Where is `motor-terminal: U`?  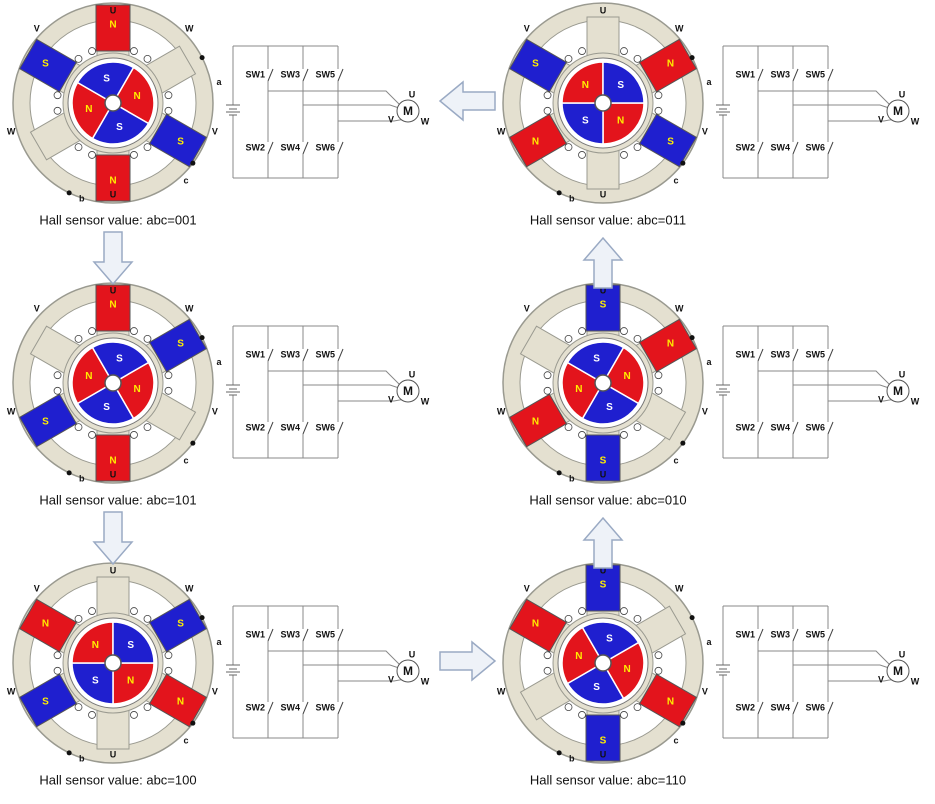
motor-terminal: U is located at coordinates (412, 654).